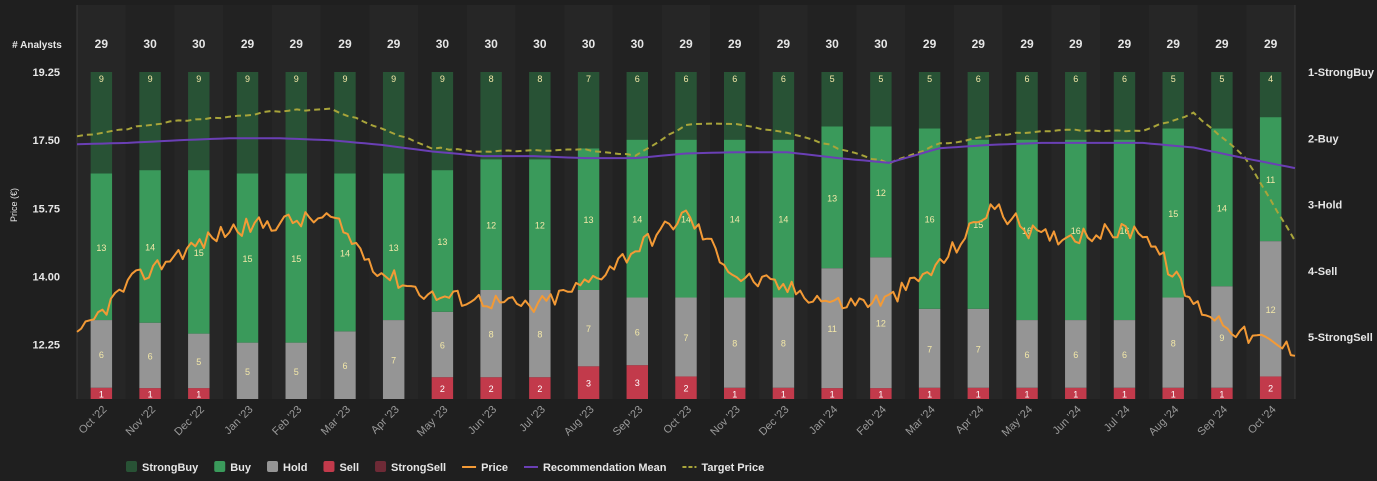  Describe the element at coordinates (418, 468) in the screenshot. I see `legend-label: StrongSell` at that location.